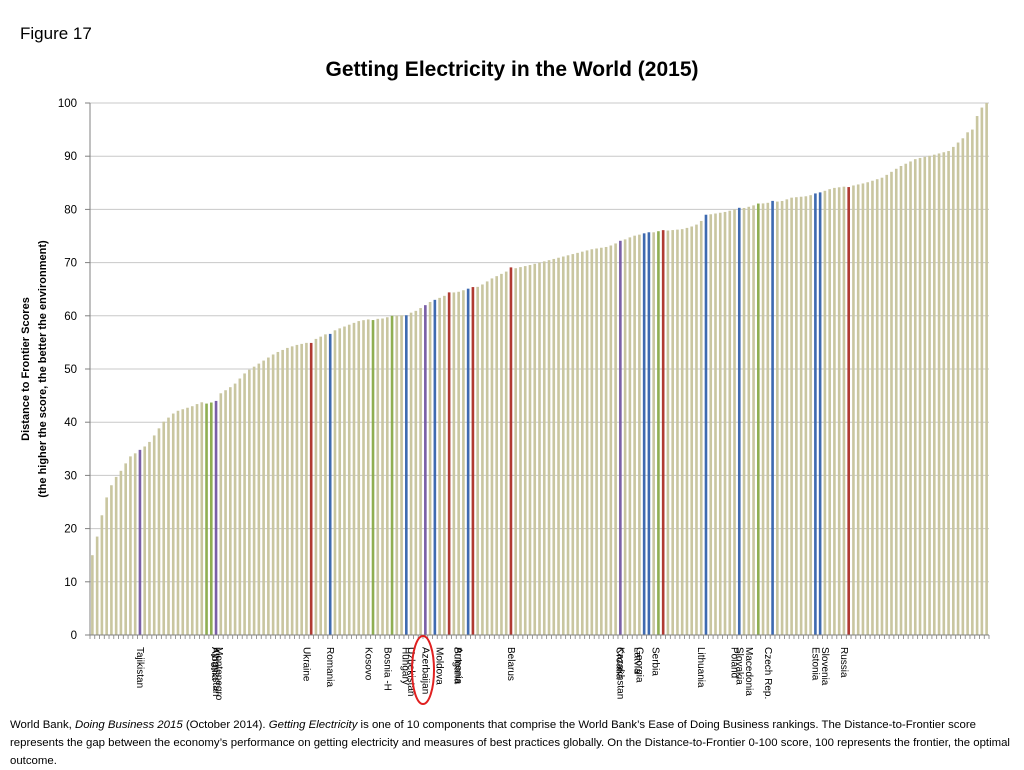 This screenshot has width=1024, height=770. I want to click on country-label: Georgia, so click(638, 665).